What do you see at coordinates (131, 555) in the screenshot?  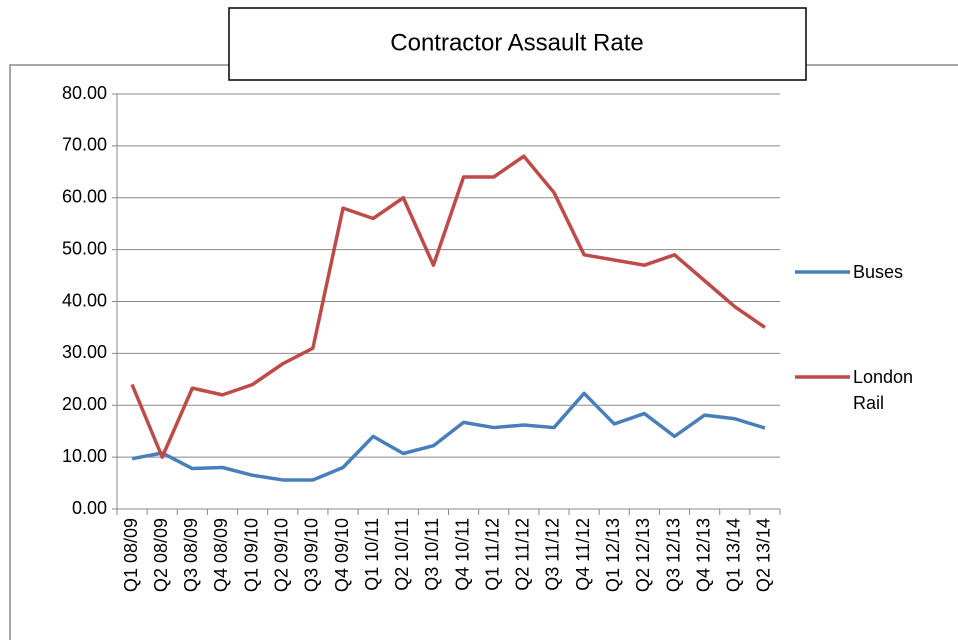 I see `x-tick-label: Q1 08/09` at bounding box center [131, 555].